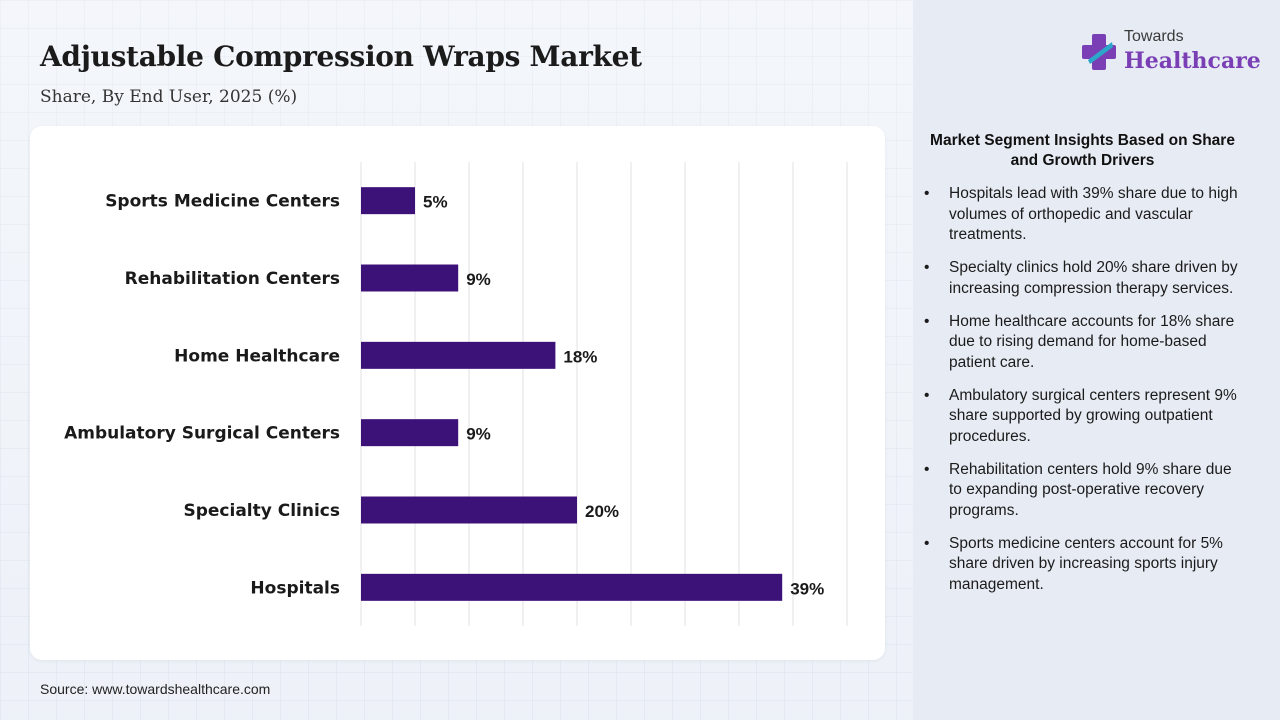 This screenshot has height=720, width=1280. I want to click on page-title: Adjustable Compression Wraps Market, so click(341, 56).